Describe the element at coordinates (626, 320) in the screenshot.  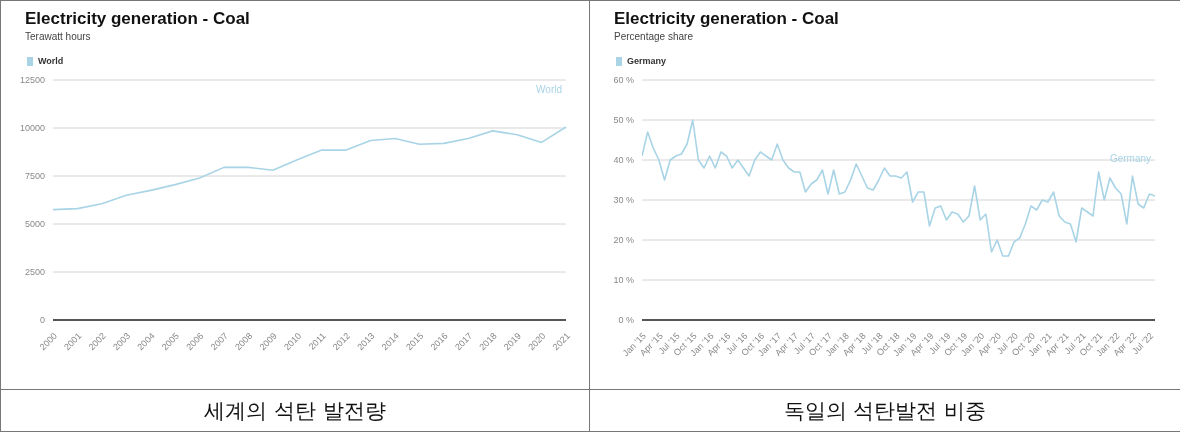
I see `y-tick-label: 0 %` at that location.